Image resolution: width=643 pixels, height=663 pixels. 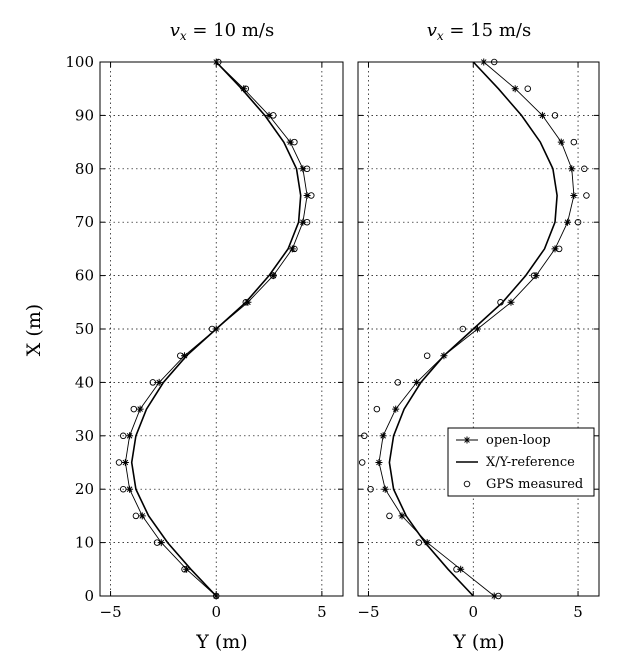 What do you see at coordinates (488, 30) in the screenshot?
I see `title-rest: = 15 m/s` at bounding box center [488, 30].